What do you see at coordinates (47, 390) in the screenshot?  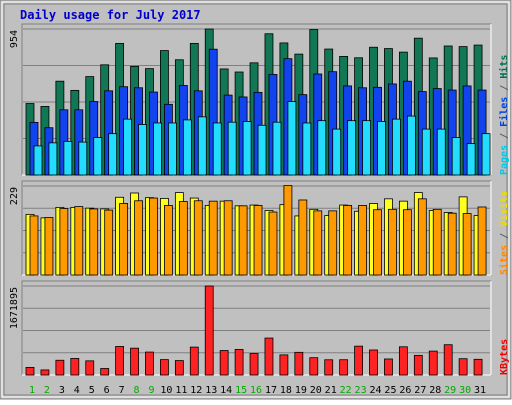 I see `day-label-2: 2` at bounding box center [47, 390].